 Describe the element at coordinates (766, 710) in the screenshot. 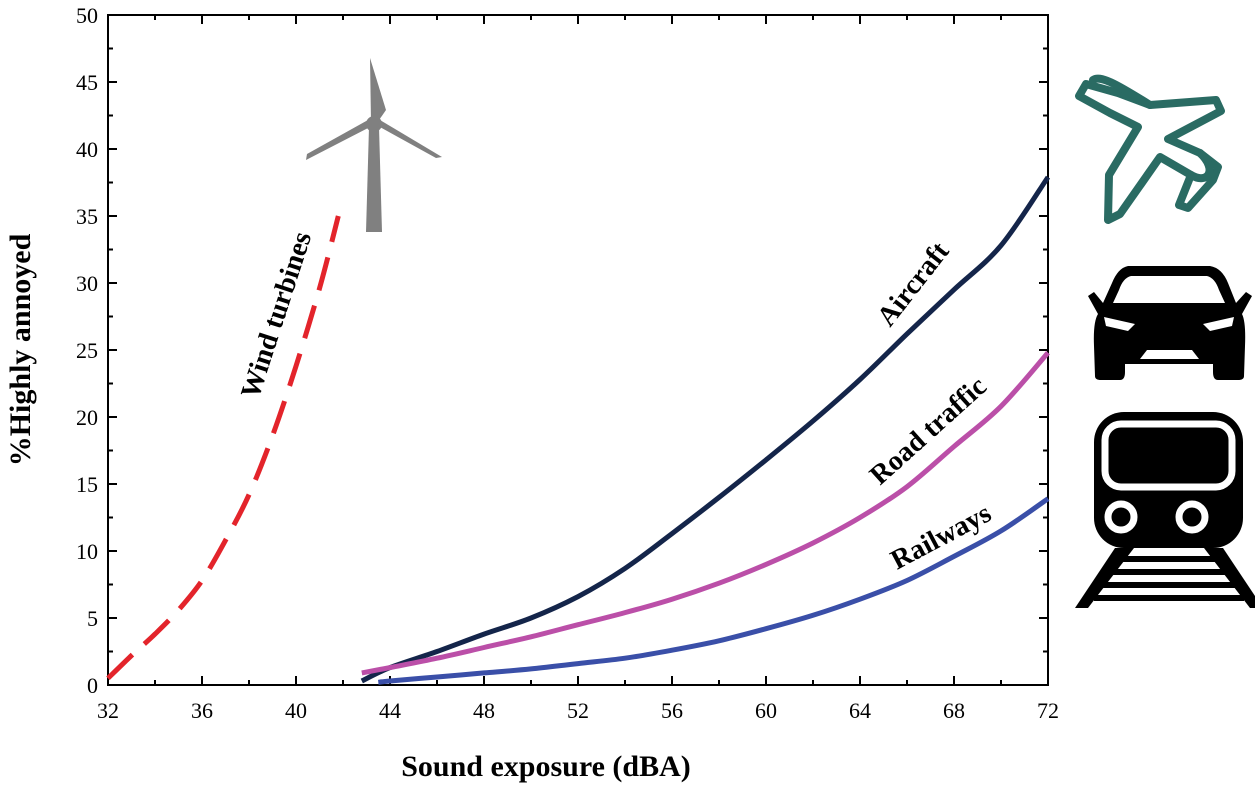

I see `x-tick-label: 60` at that location.